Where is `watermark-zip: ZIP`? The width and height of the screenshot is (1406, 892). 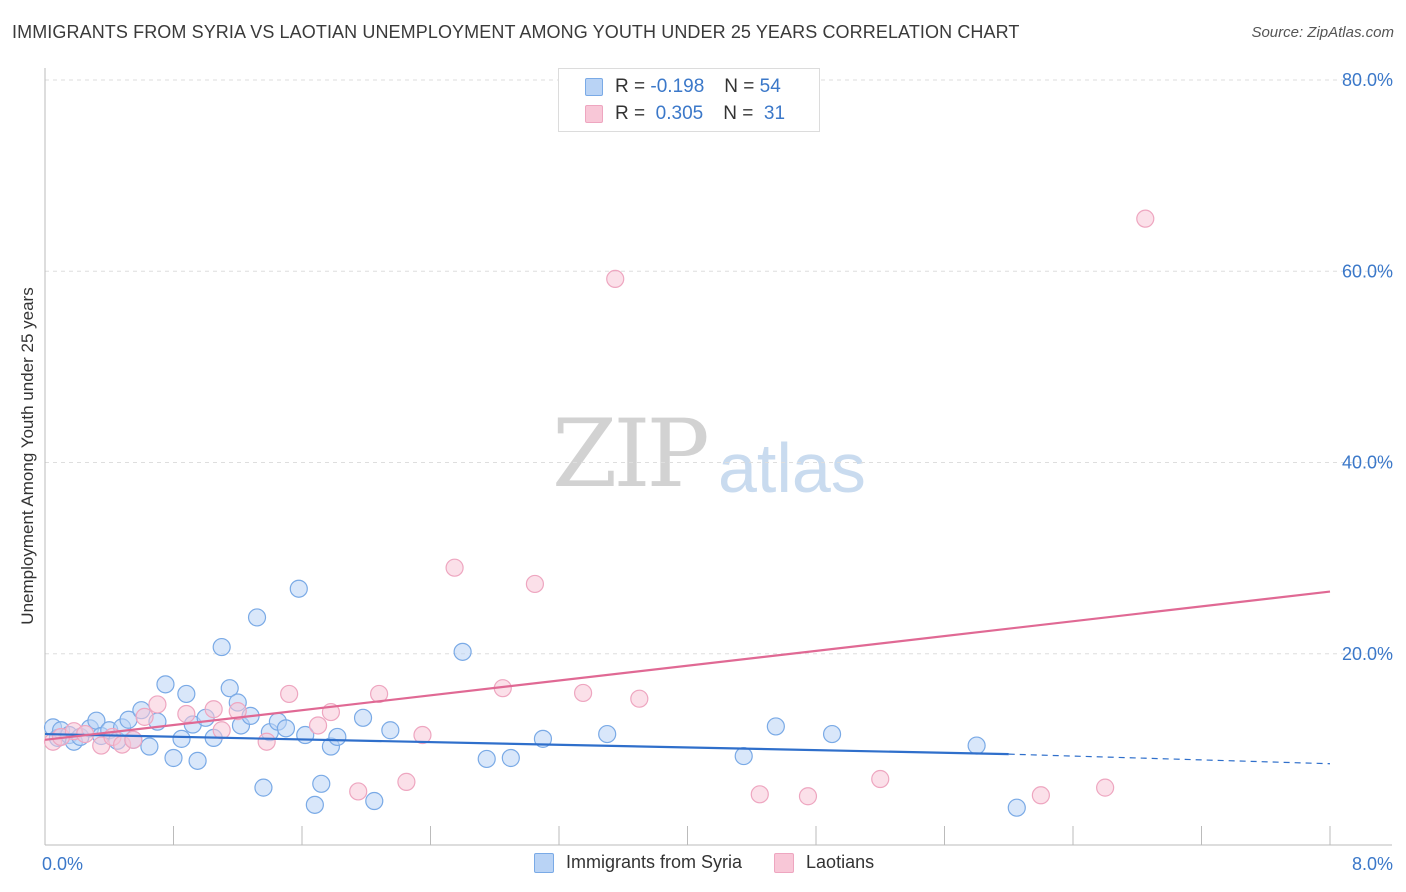
watermark-zip: ZIP is located at coordinates (631, 454).